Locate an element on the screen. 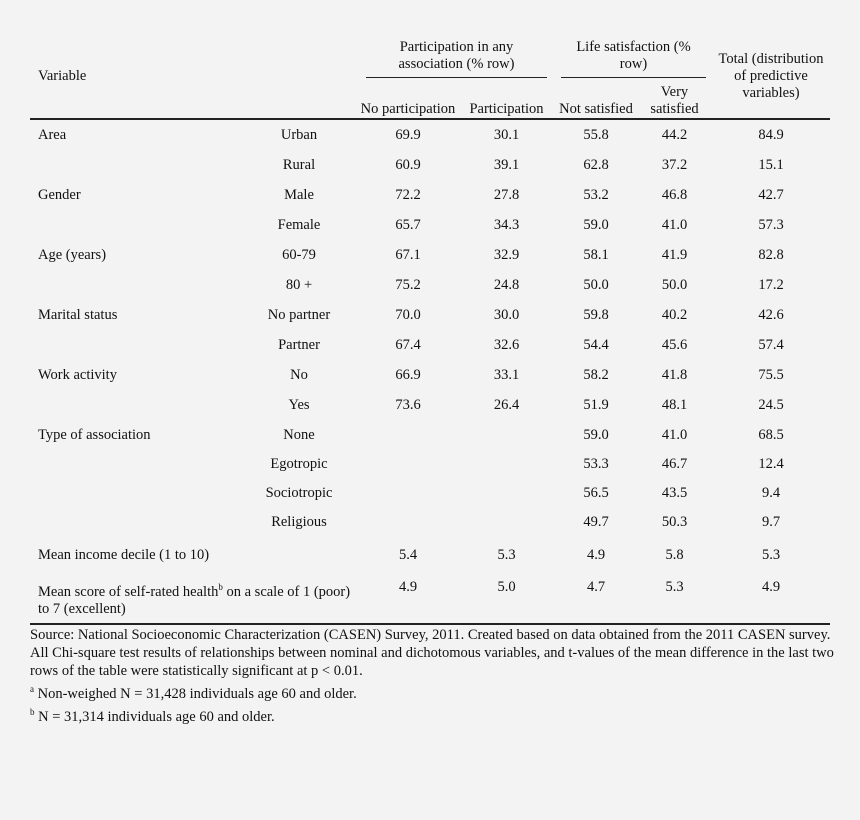 Image resolution: width=860 pixels, height=820 pixels. not-satisfied-header: Not satisfied is located at coordinates (596, 109).